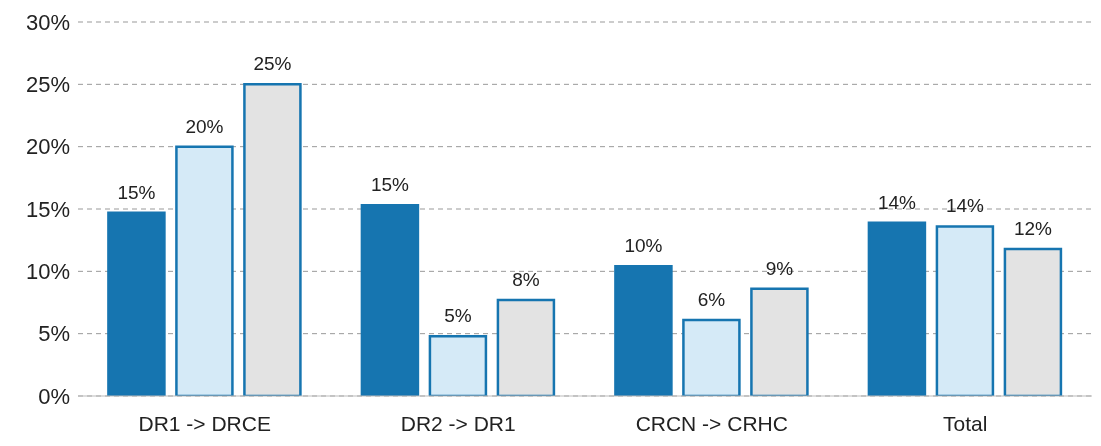  I want to click on y-tick-label: 30%, so click(47, 22).